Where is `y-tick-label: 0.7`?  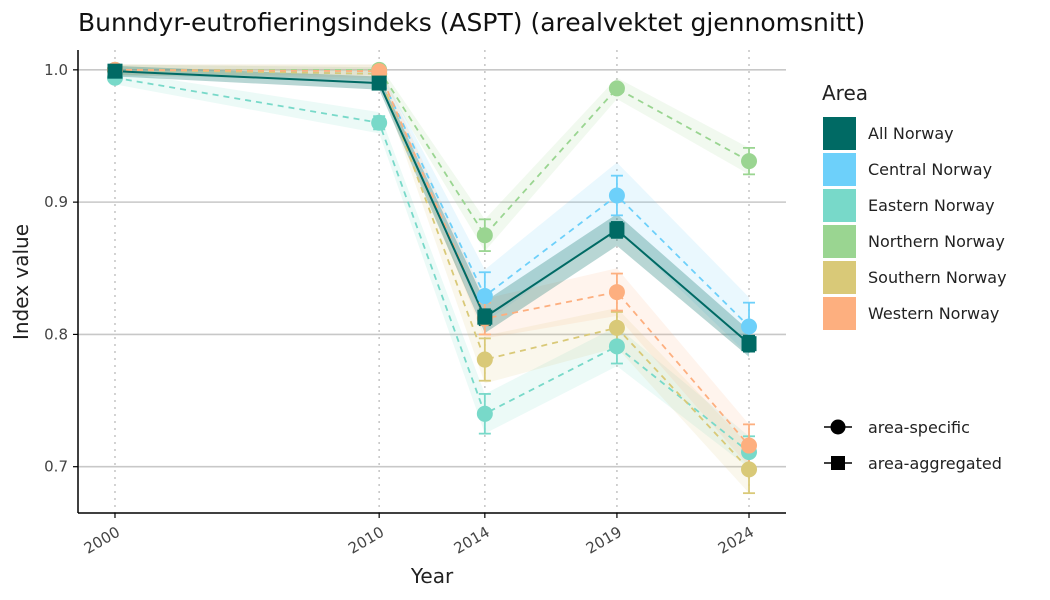 y-tick-label: 0.7 is located at coordinates (56, 467).